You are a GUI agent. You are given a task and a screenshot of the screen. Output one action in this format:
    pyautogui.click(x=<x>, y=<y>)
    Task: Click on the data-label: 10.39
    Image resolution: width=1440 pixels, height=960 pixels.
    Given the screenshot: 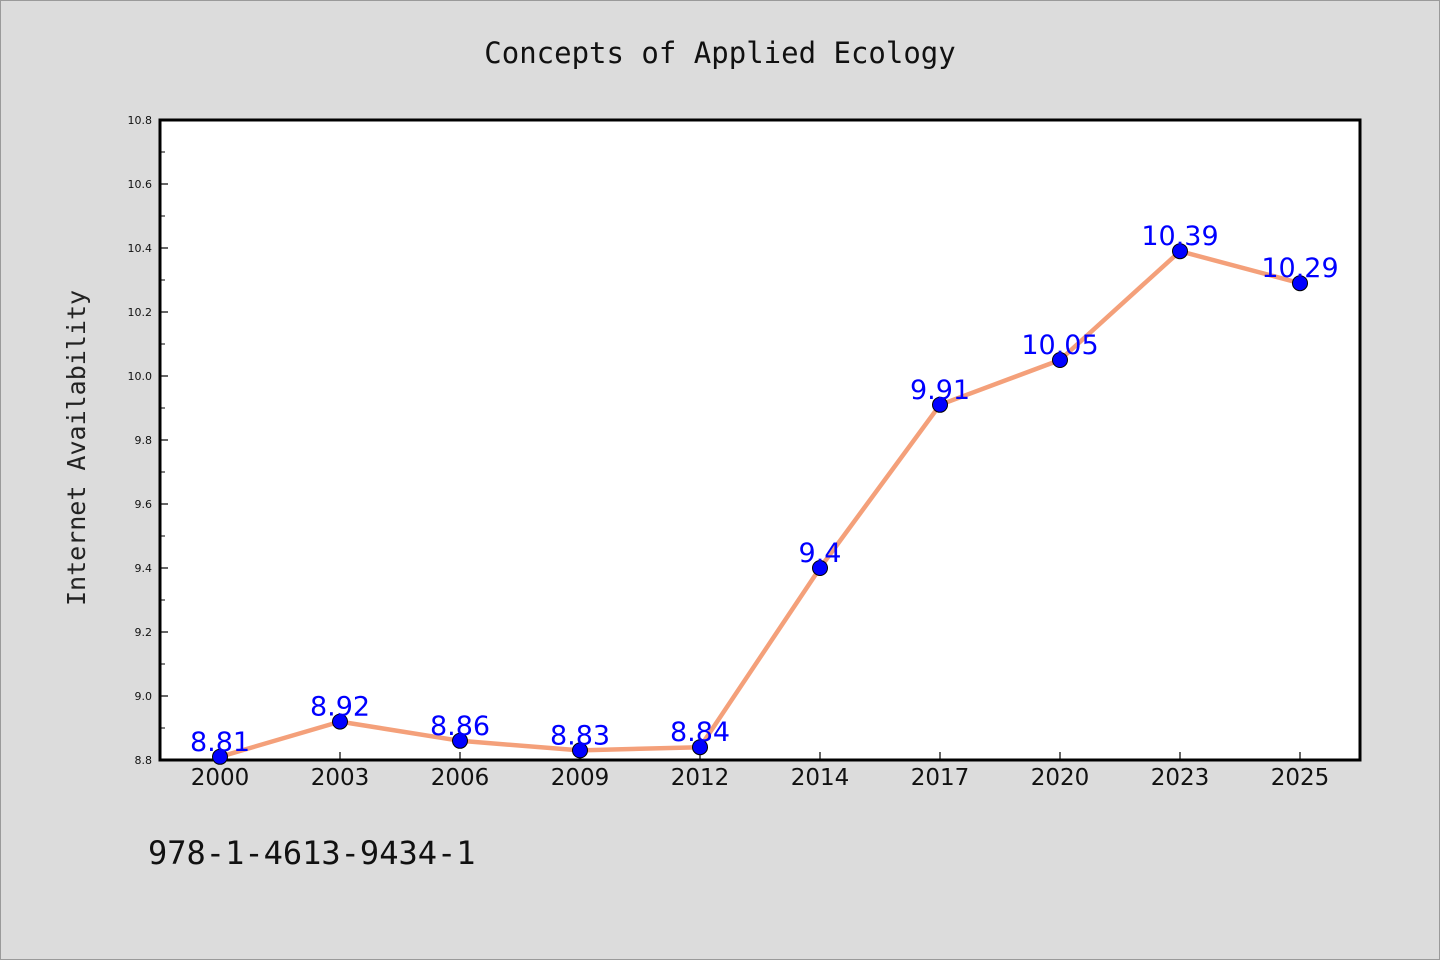 What is the action you would take?
    pyautogui.click(x=1179, y=236)
    